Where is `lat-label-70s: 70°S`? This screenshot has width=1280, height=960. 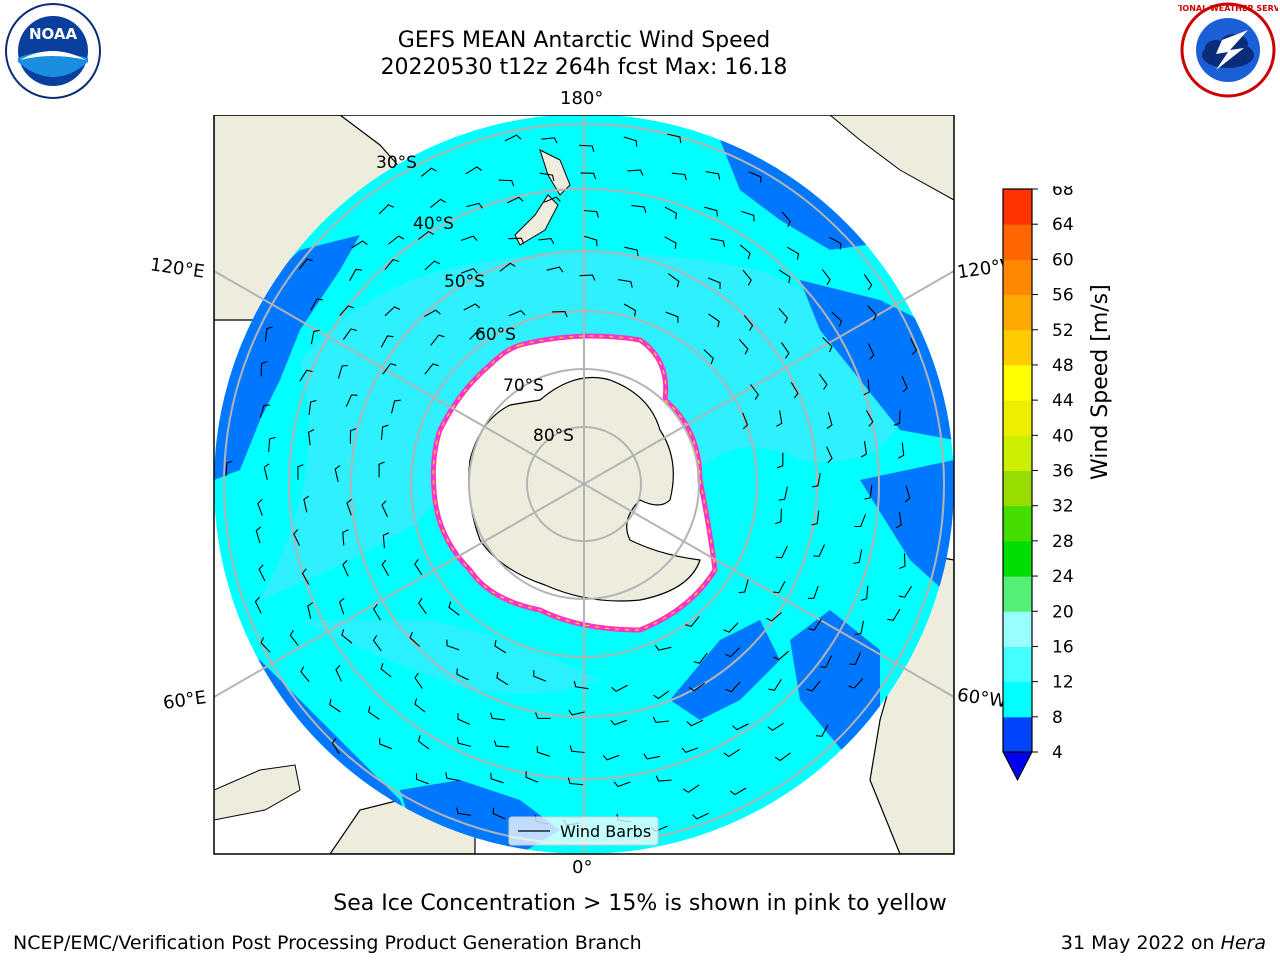
lat-label-70s: 70°S is located at coordinates (523, 386).